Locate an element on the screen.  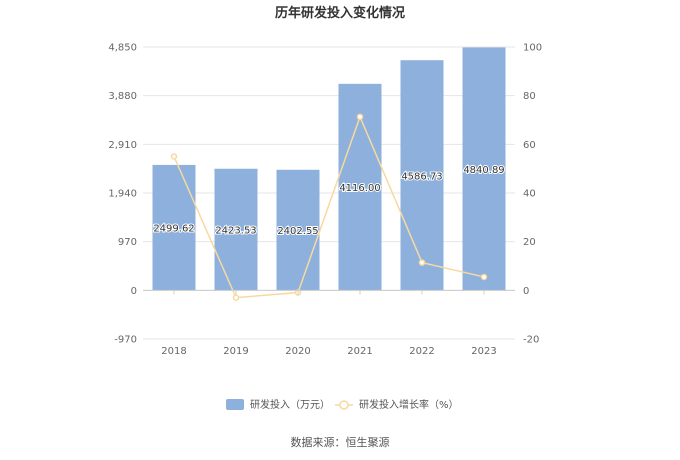
x-tick-label: 2022 is located at coordinates (421, 351).